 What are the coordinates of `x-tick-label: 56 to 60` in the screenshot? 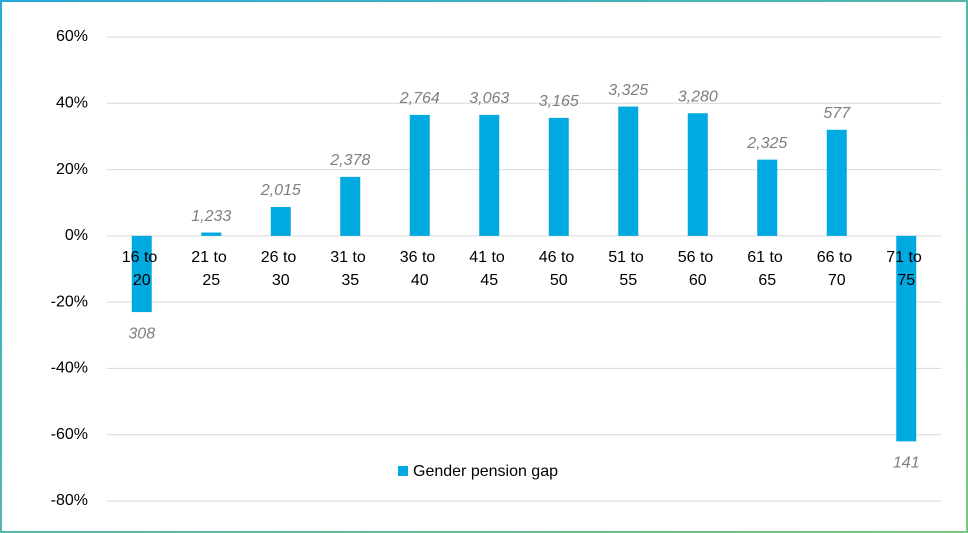 It's located at (698, 269).